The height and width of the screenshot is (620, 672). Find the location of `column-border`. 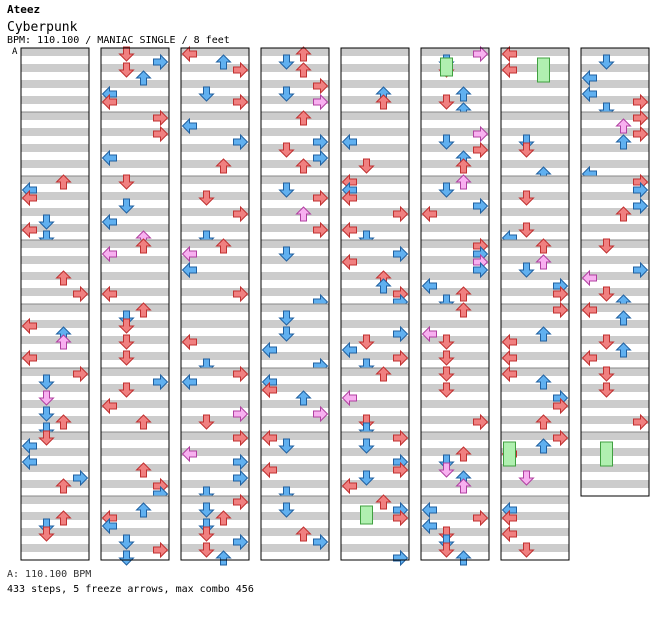

column-border is located at coordinates (535, 304).